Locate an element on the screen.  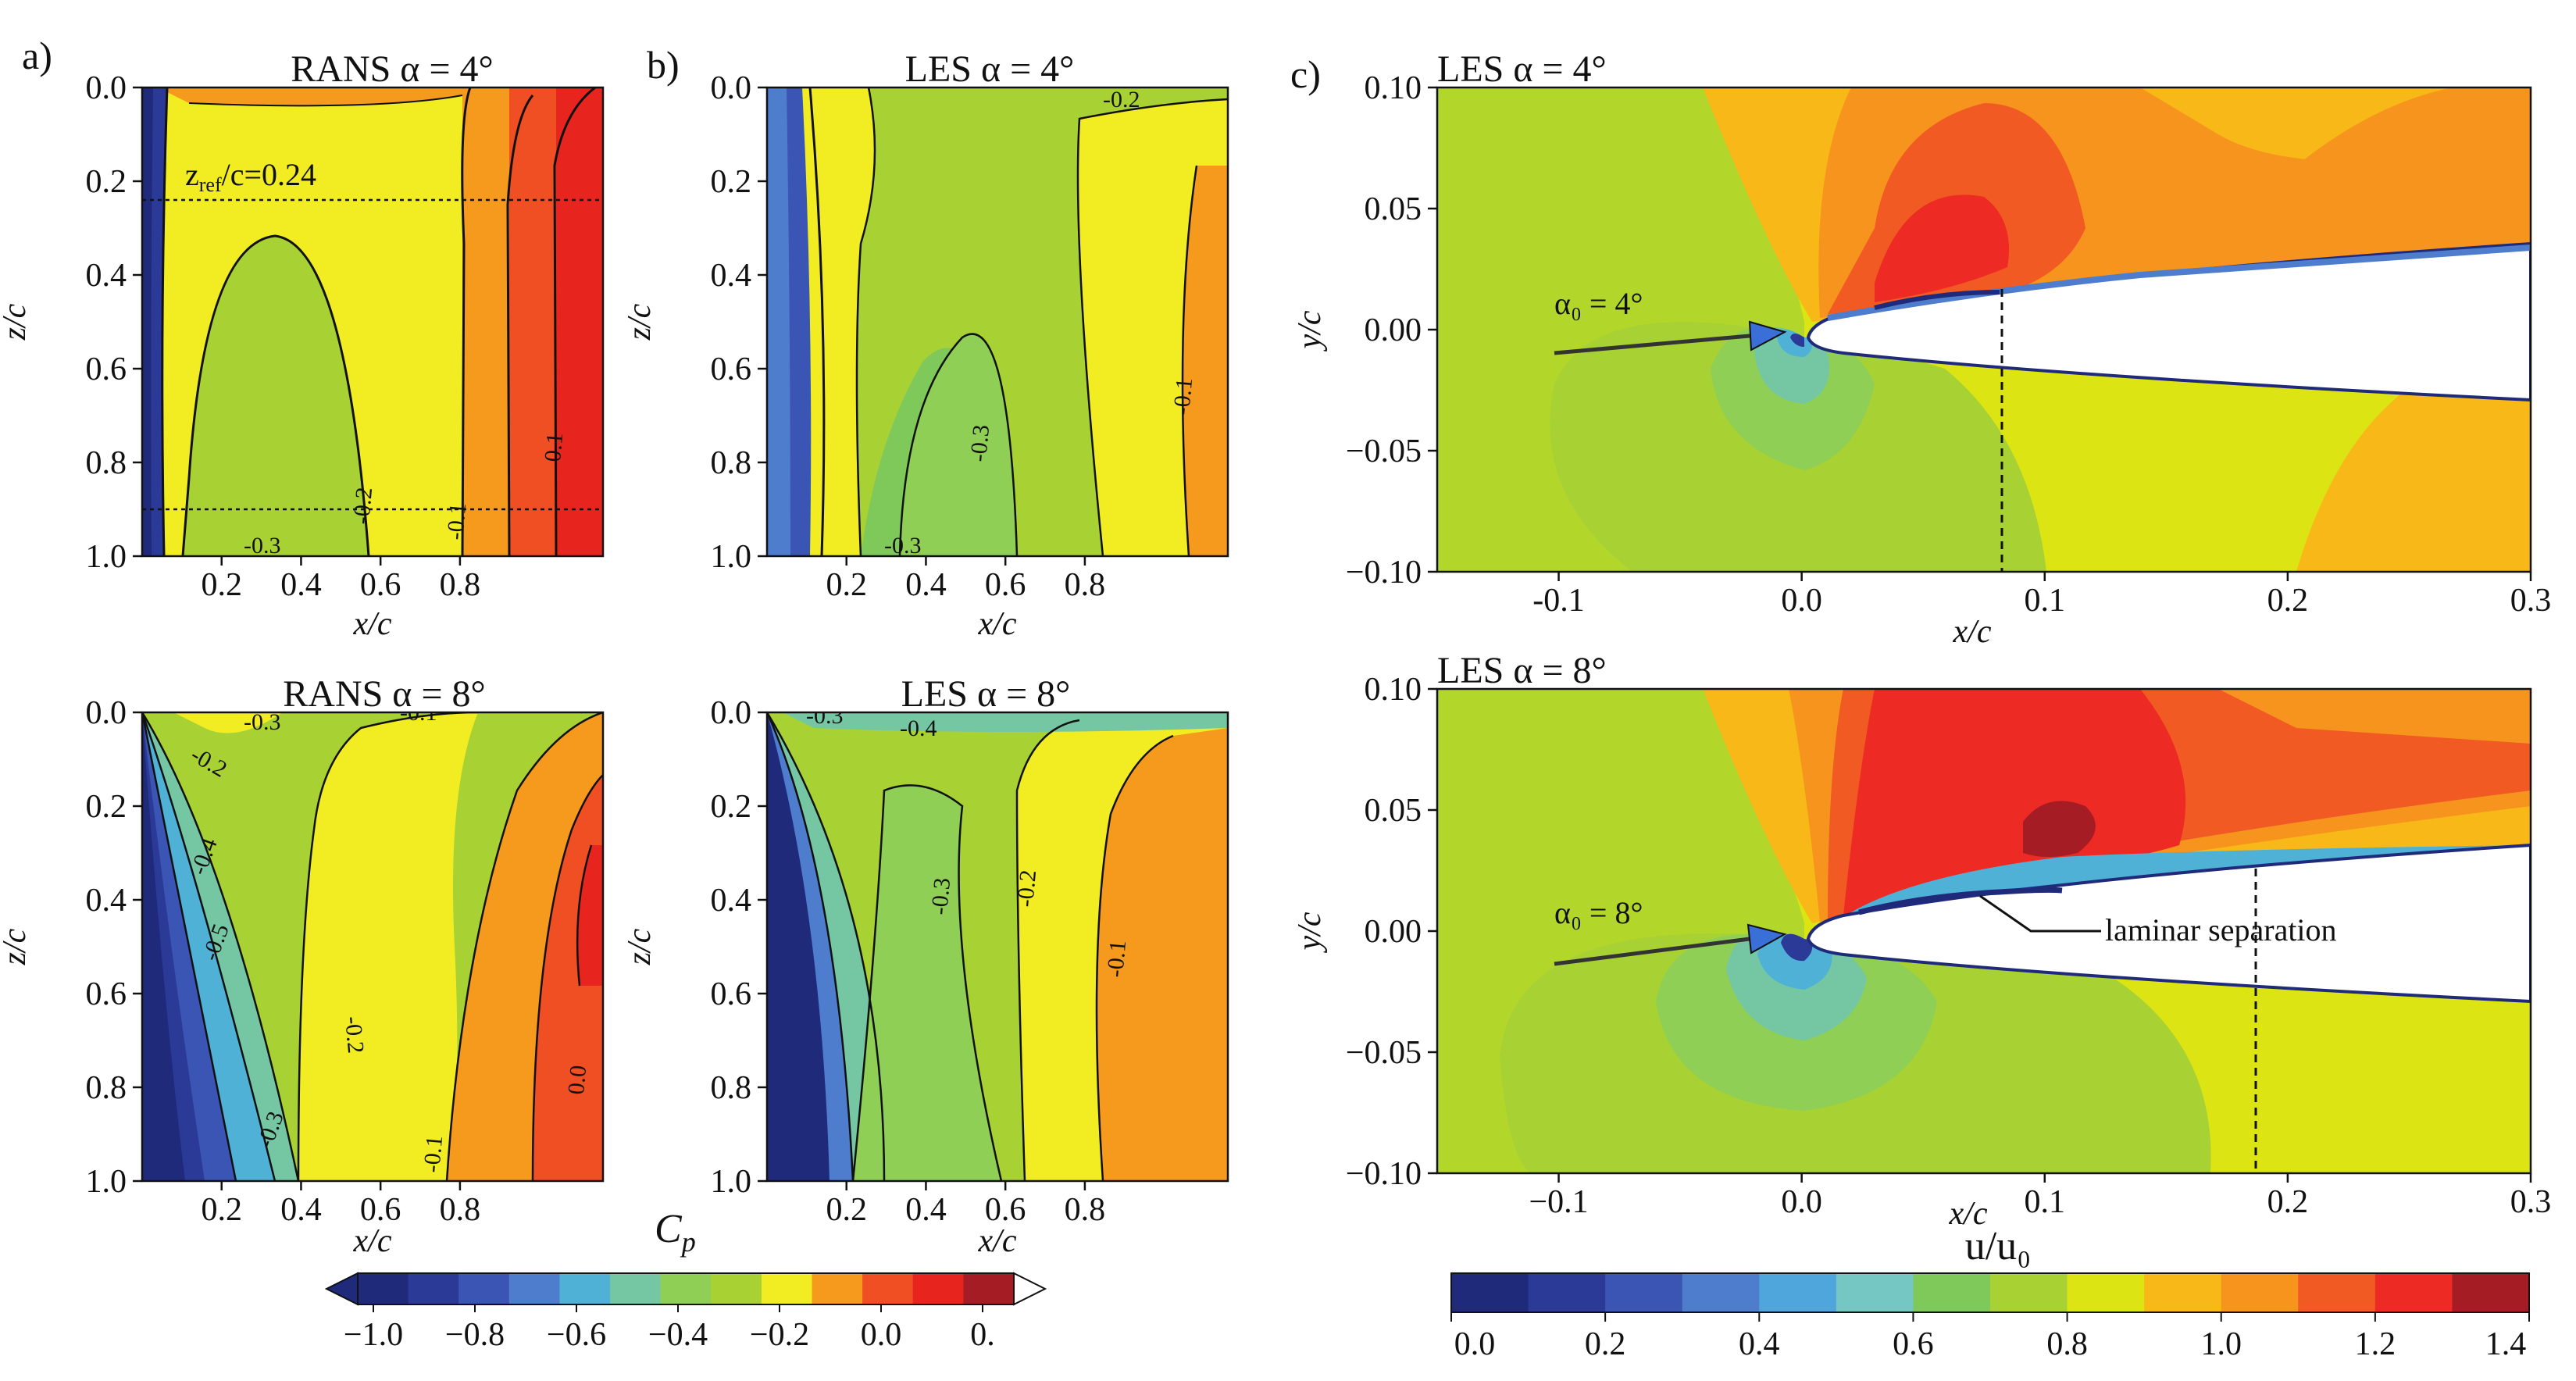
les8u-ytick-label: −0.05 is located at coordinates (1384, 1053).